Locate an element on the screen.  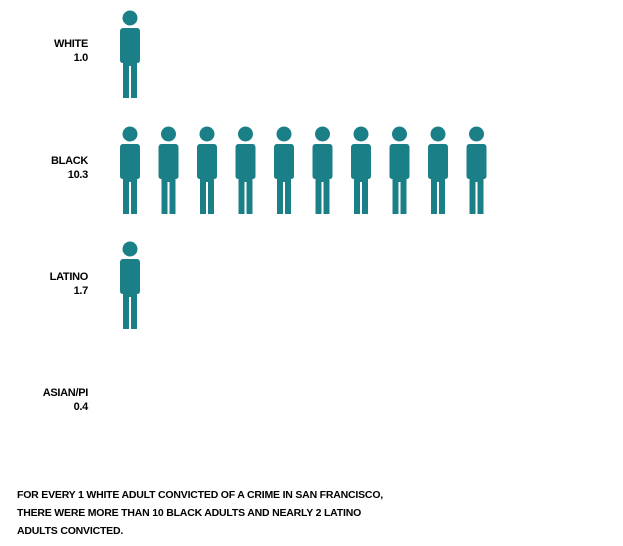
category-name-asian-pi: ASIAN/PI is located at coordinates (65, 393).